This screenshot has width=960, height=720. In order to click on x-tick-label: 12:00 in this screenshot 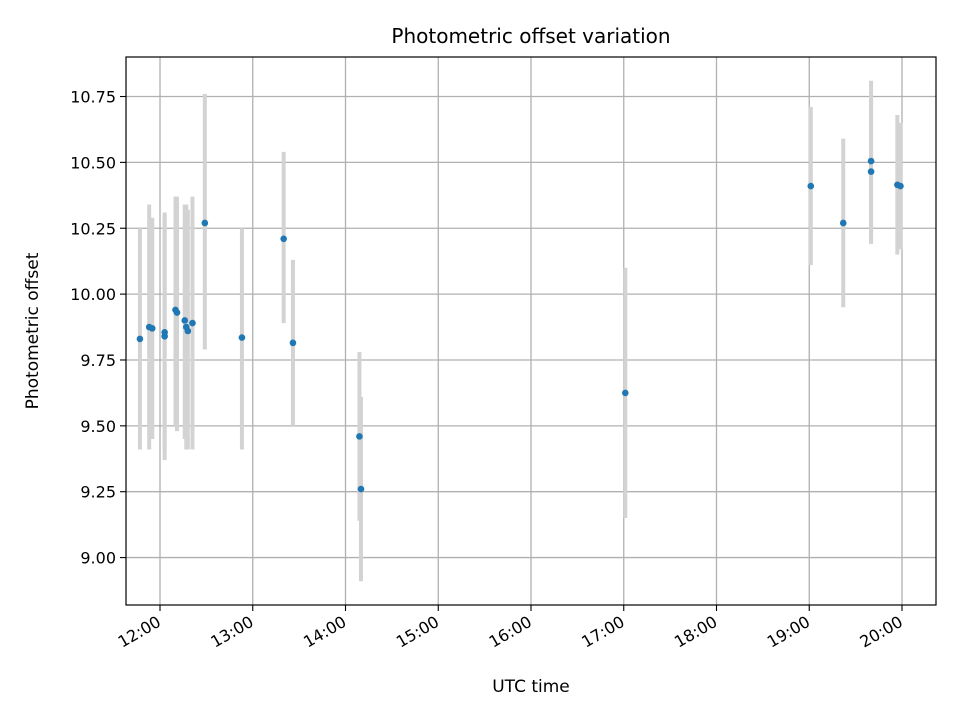, I will do `click(139, 632)`.